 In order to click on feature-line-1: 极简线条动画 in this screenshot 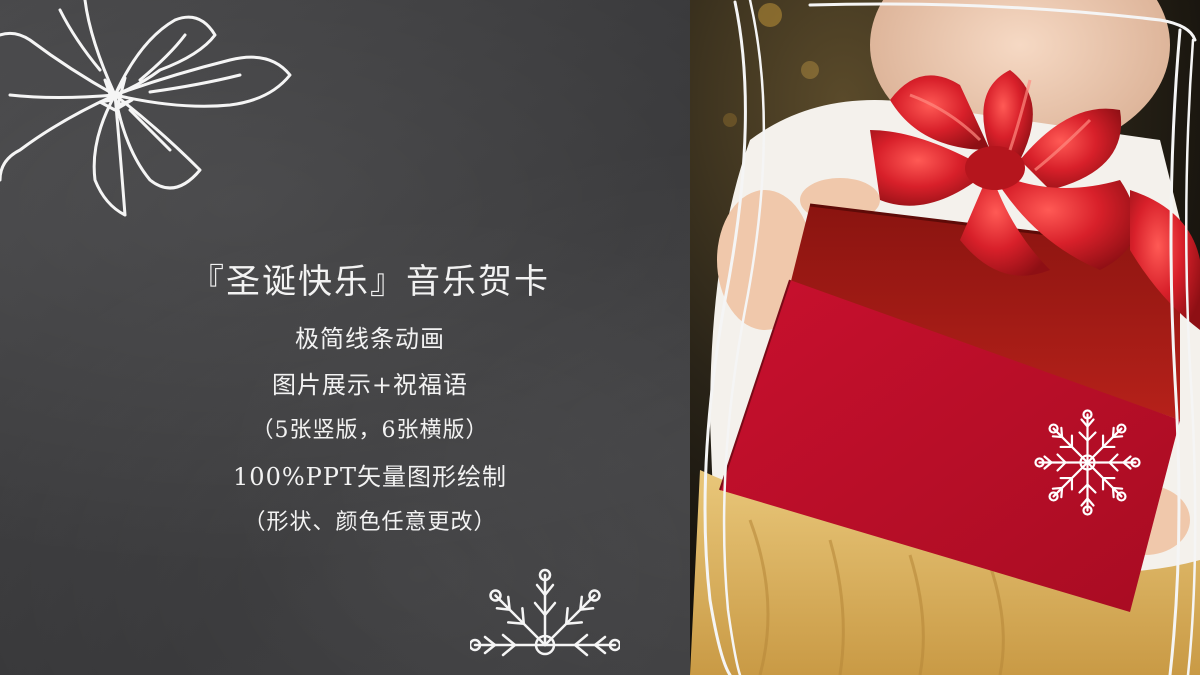, I will do `click(370, 339)`.